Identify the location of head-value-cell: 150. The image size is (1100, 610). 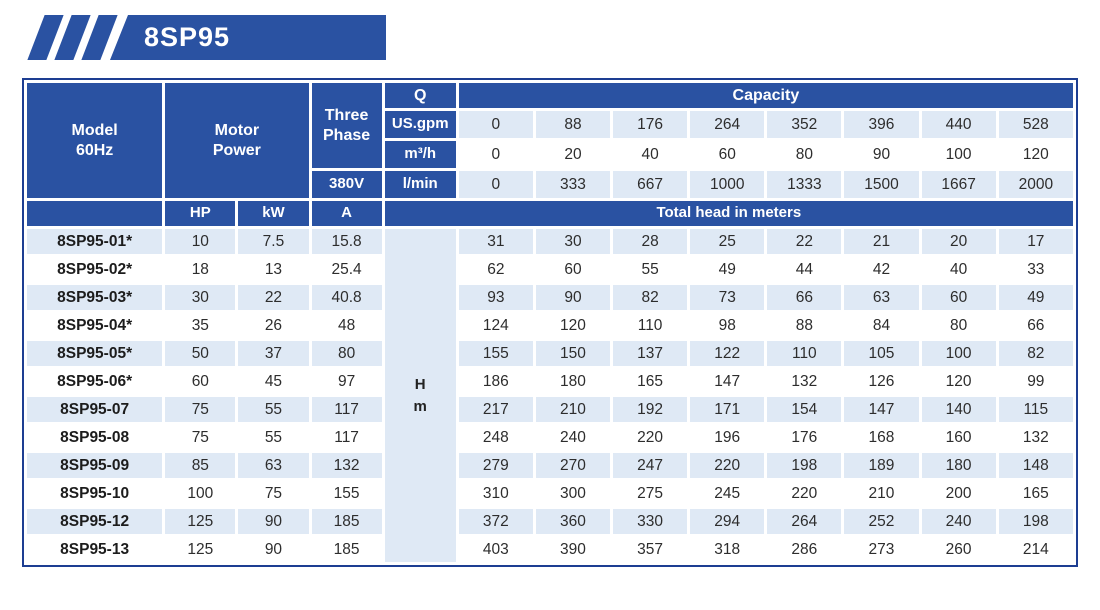
(573, 353).